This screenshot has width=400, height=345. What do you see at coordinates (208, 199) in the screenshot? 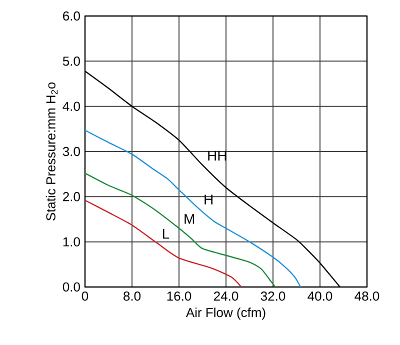
I see `series-label: H` at bounding box center [208, 199].